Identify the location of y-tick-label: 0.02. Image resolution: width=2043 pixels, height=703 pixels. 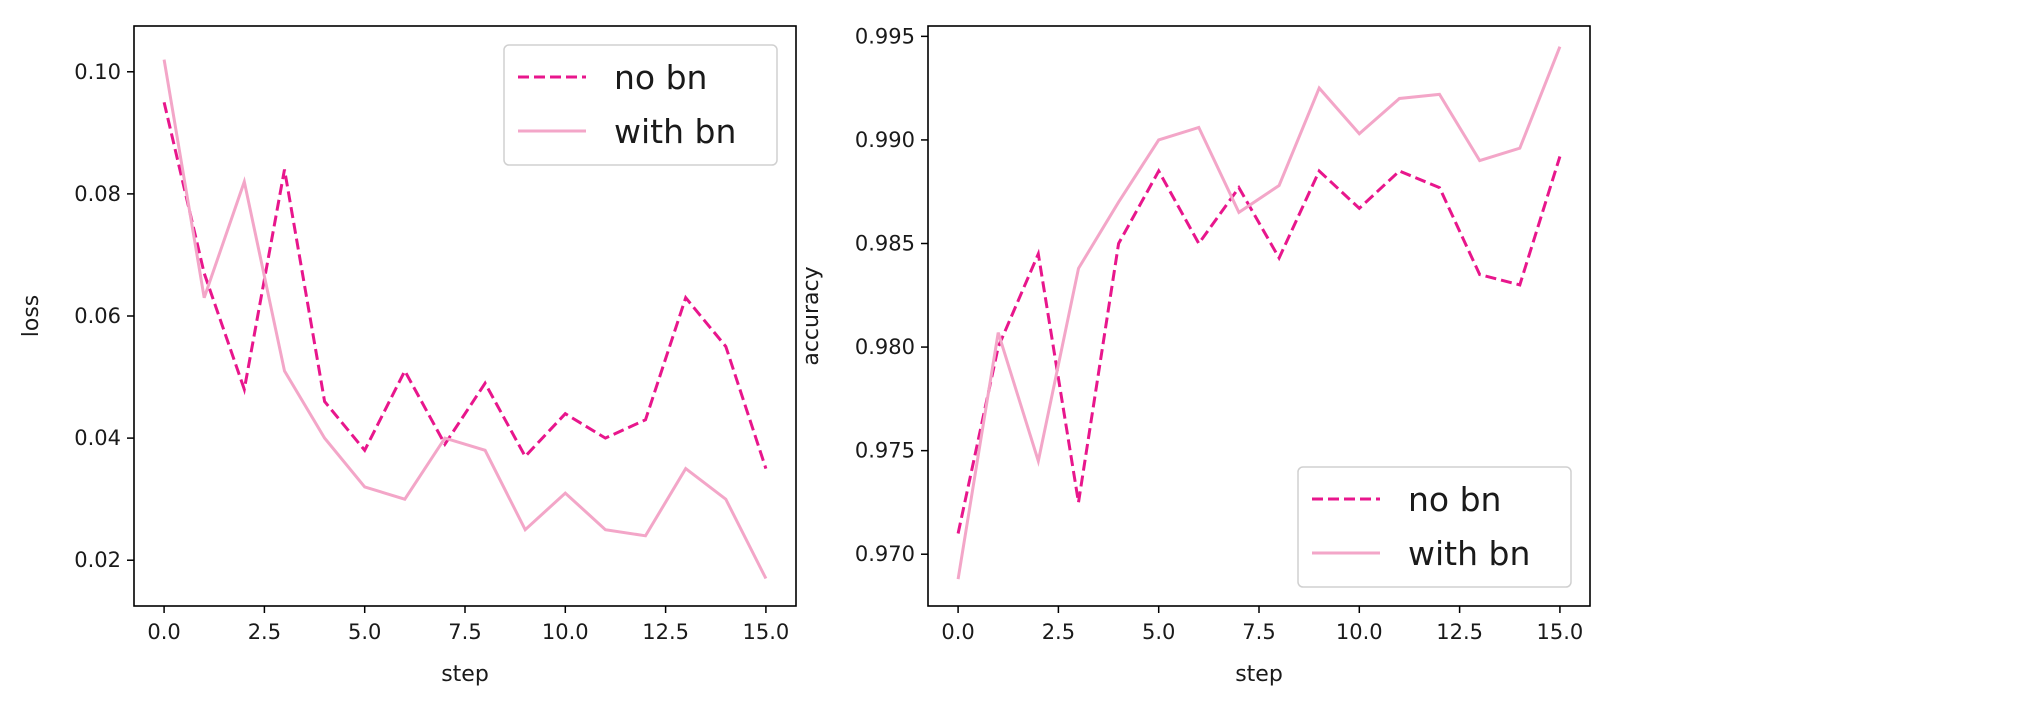
(97, 560).